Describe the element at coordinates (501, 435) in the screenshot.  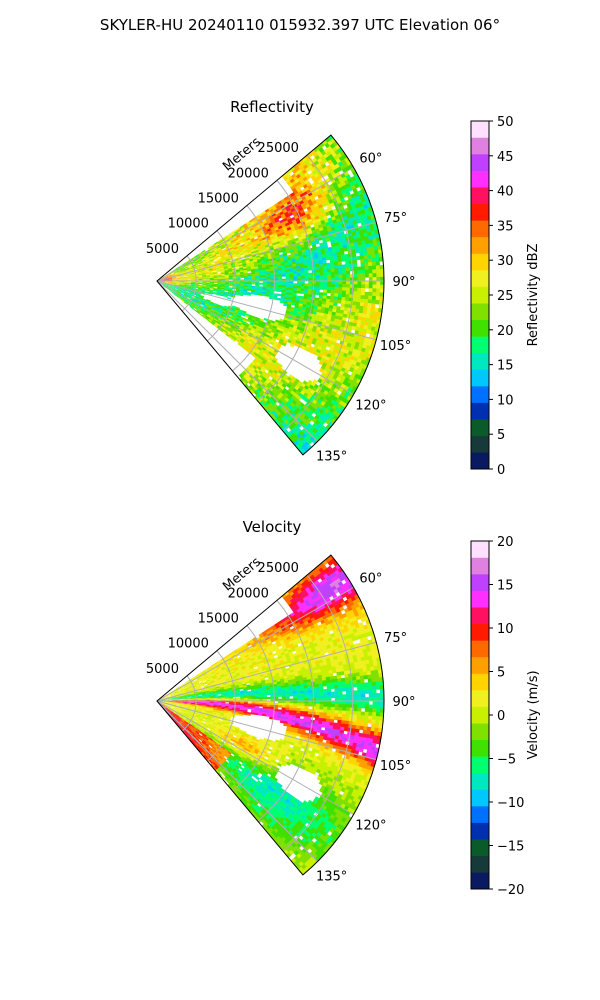
I see `colorbar-tick-label: 5` at that location.